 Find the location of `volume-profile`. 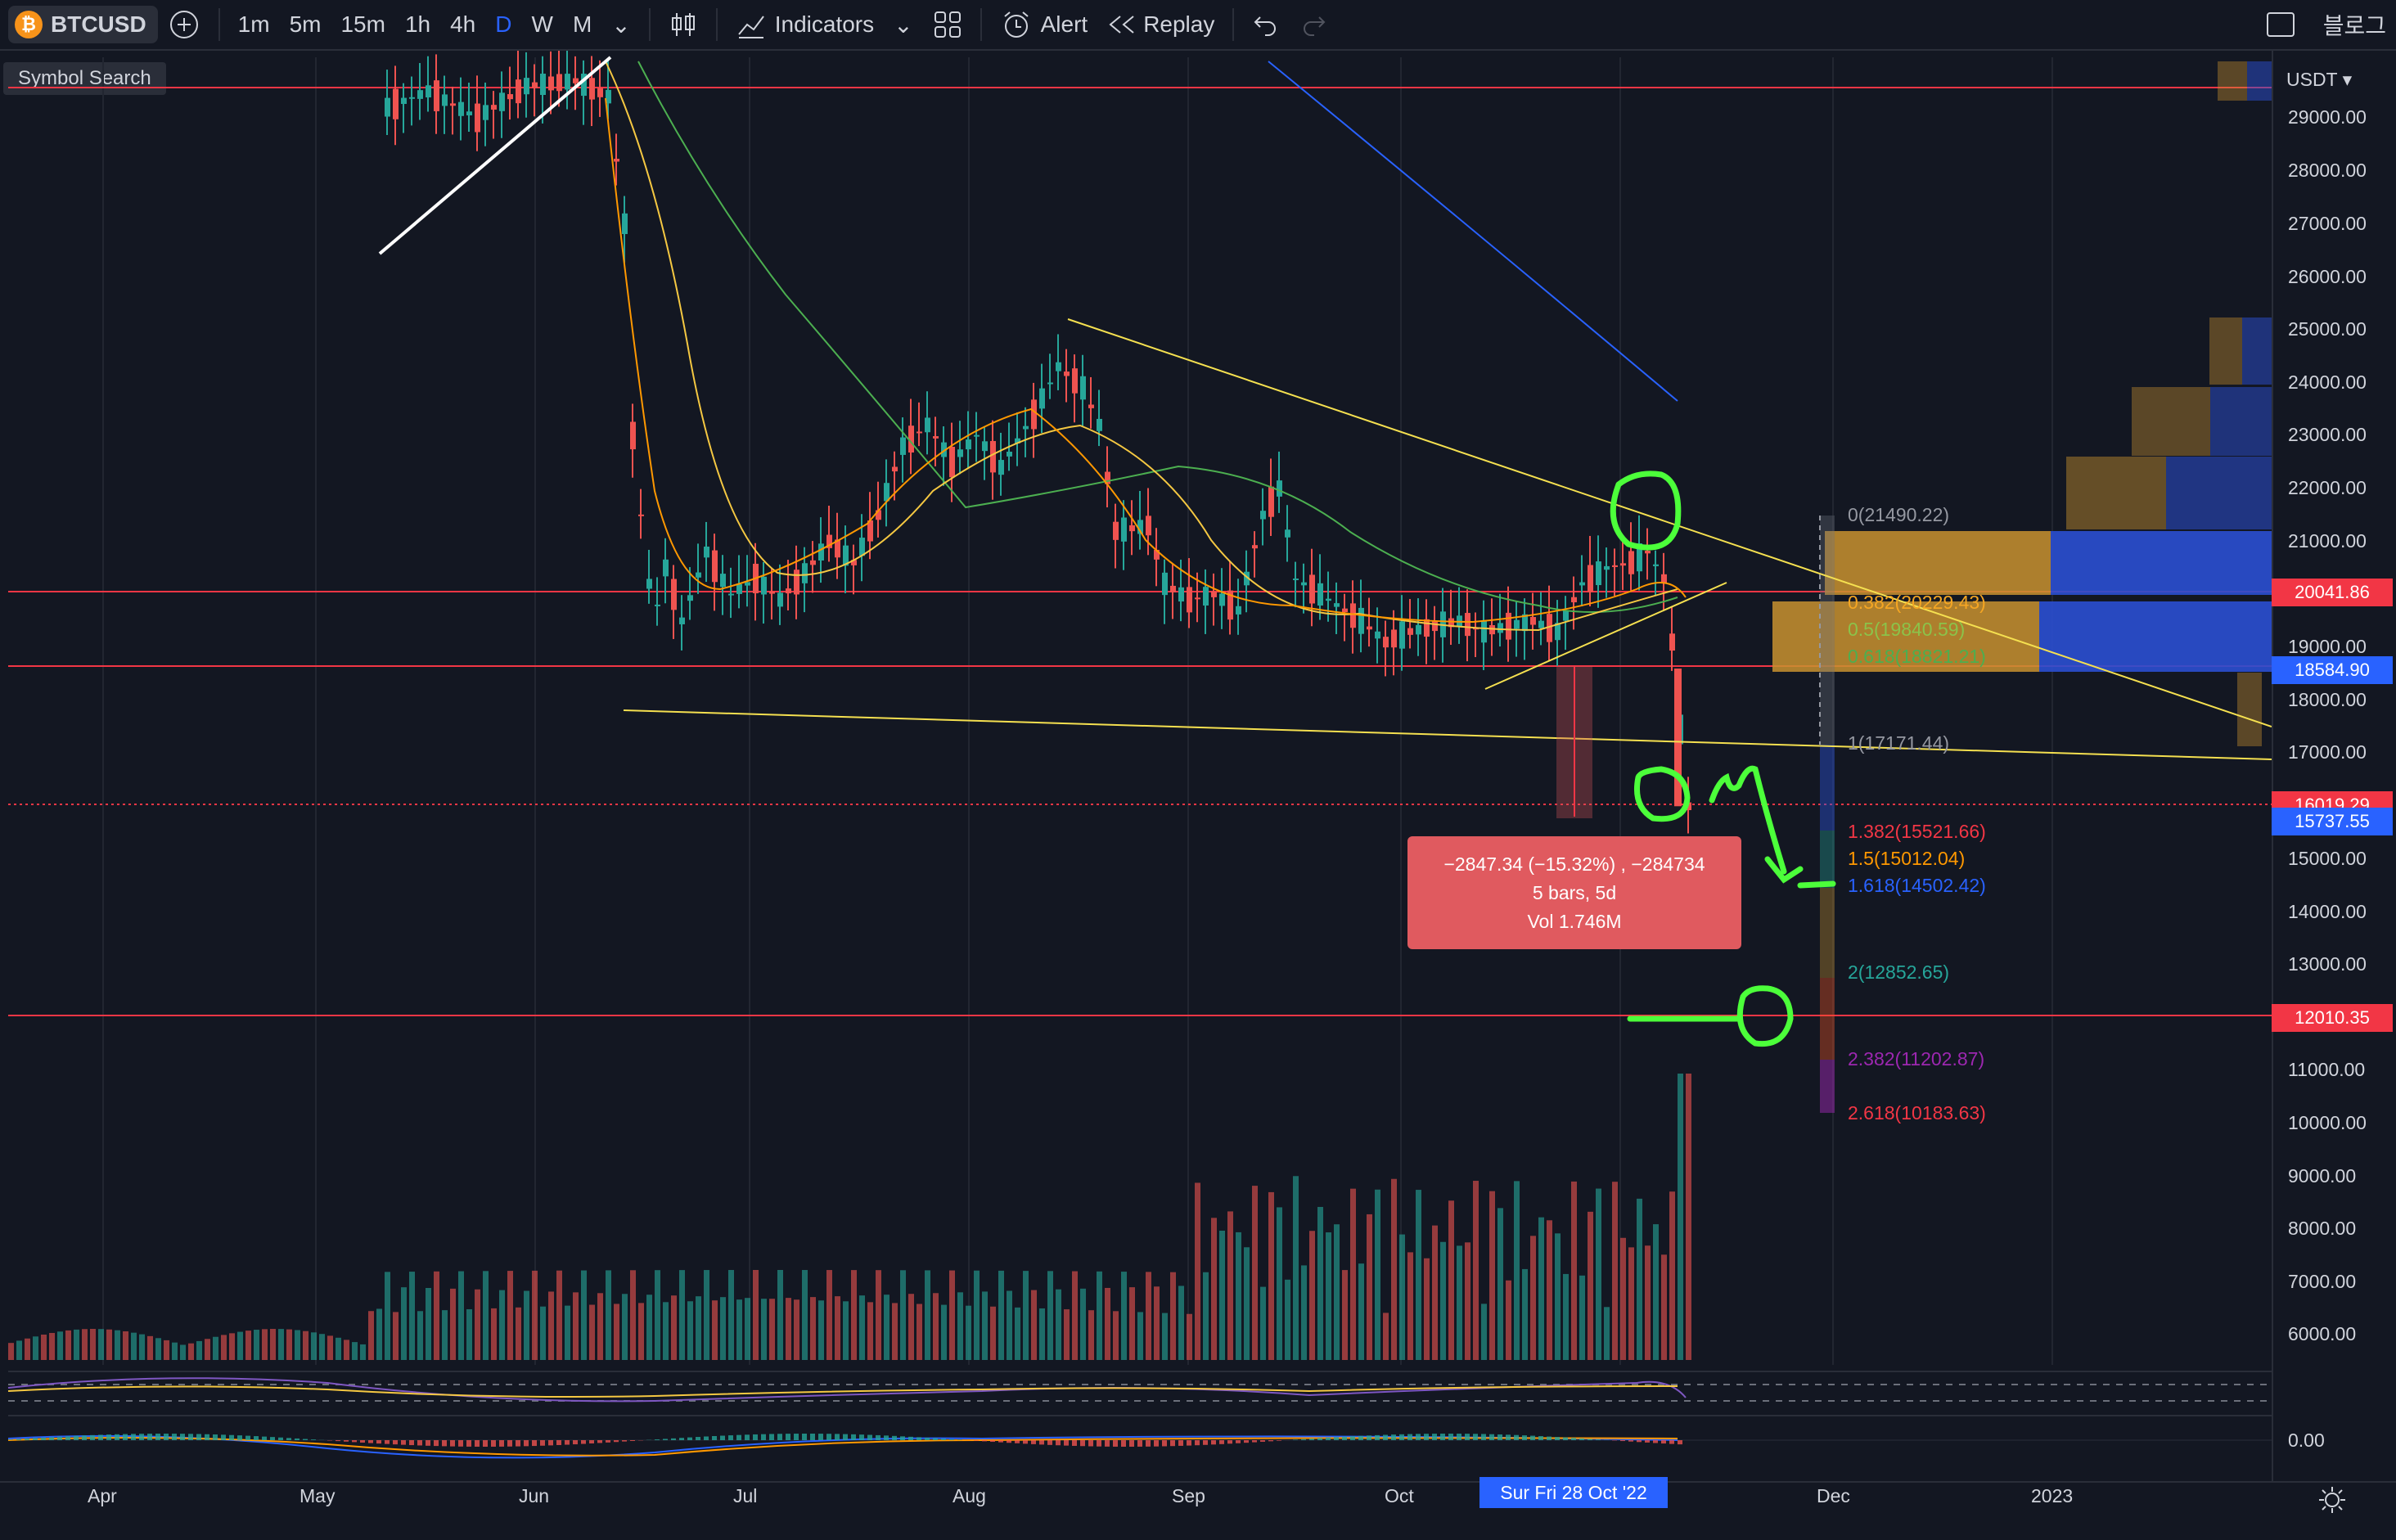

volume-profile is located at coordinates (2022, 403).